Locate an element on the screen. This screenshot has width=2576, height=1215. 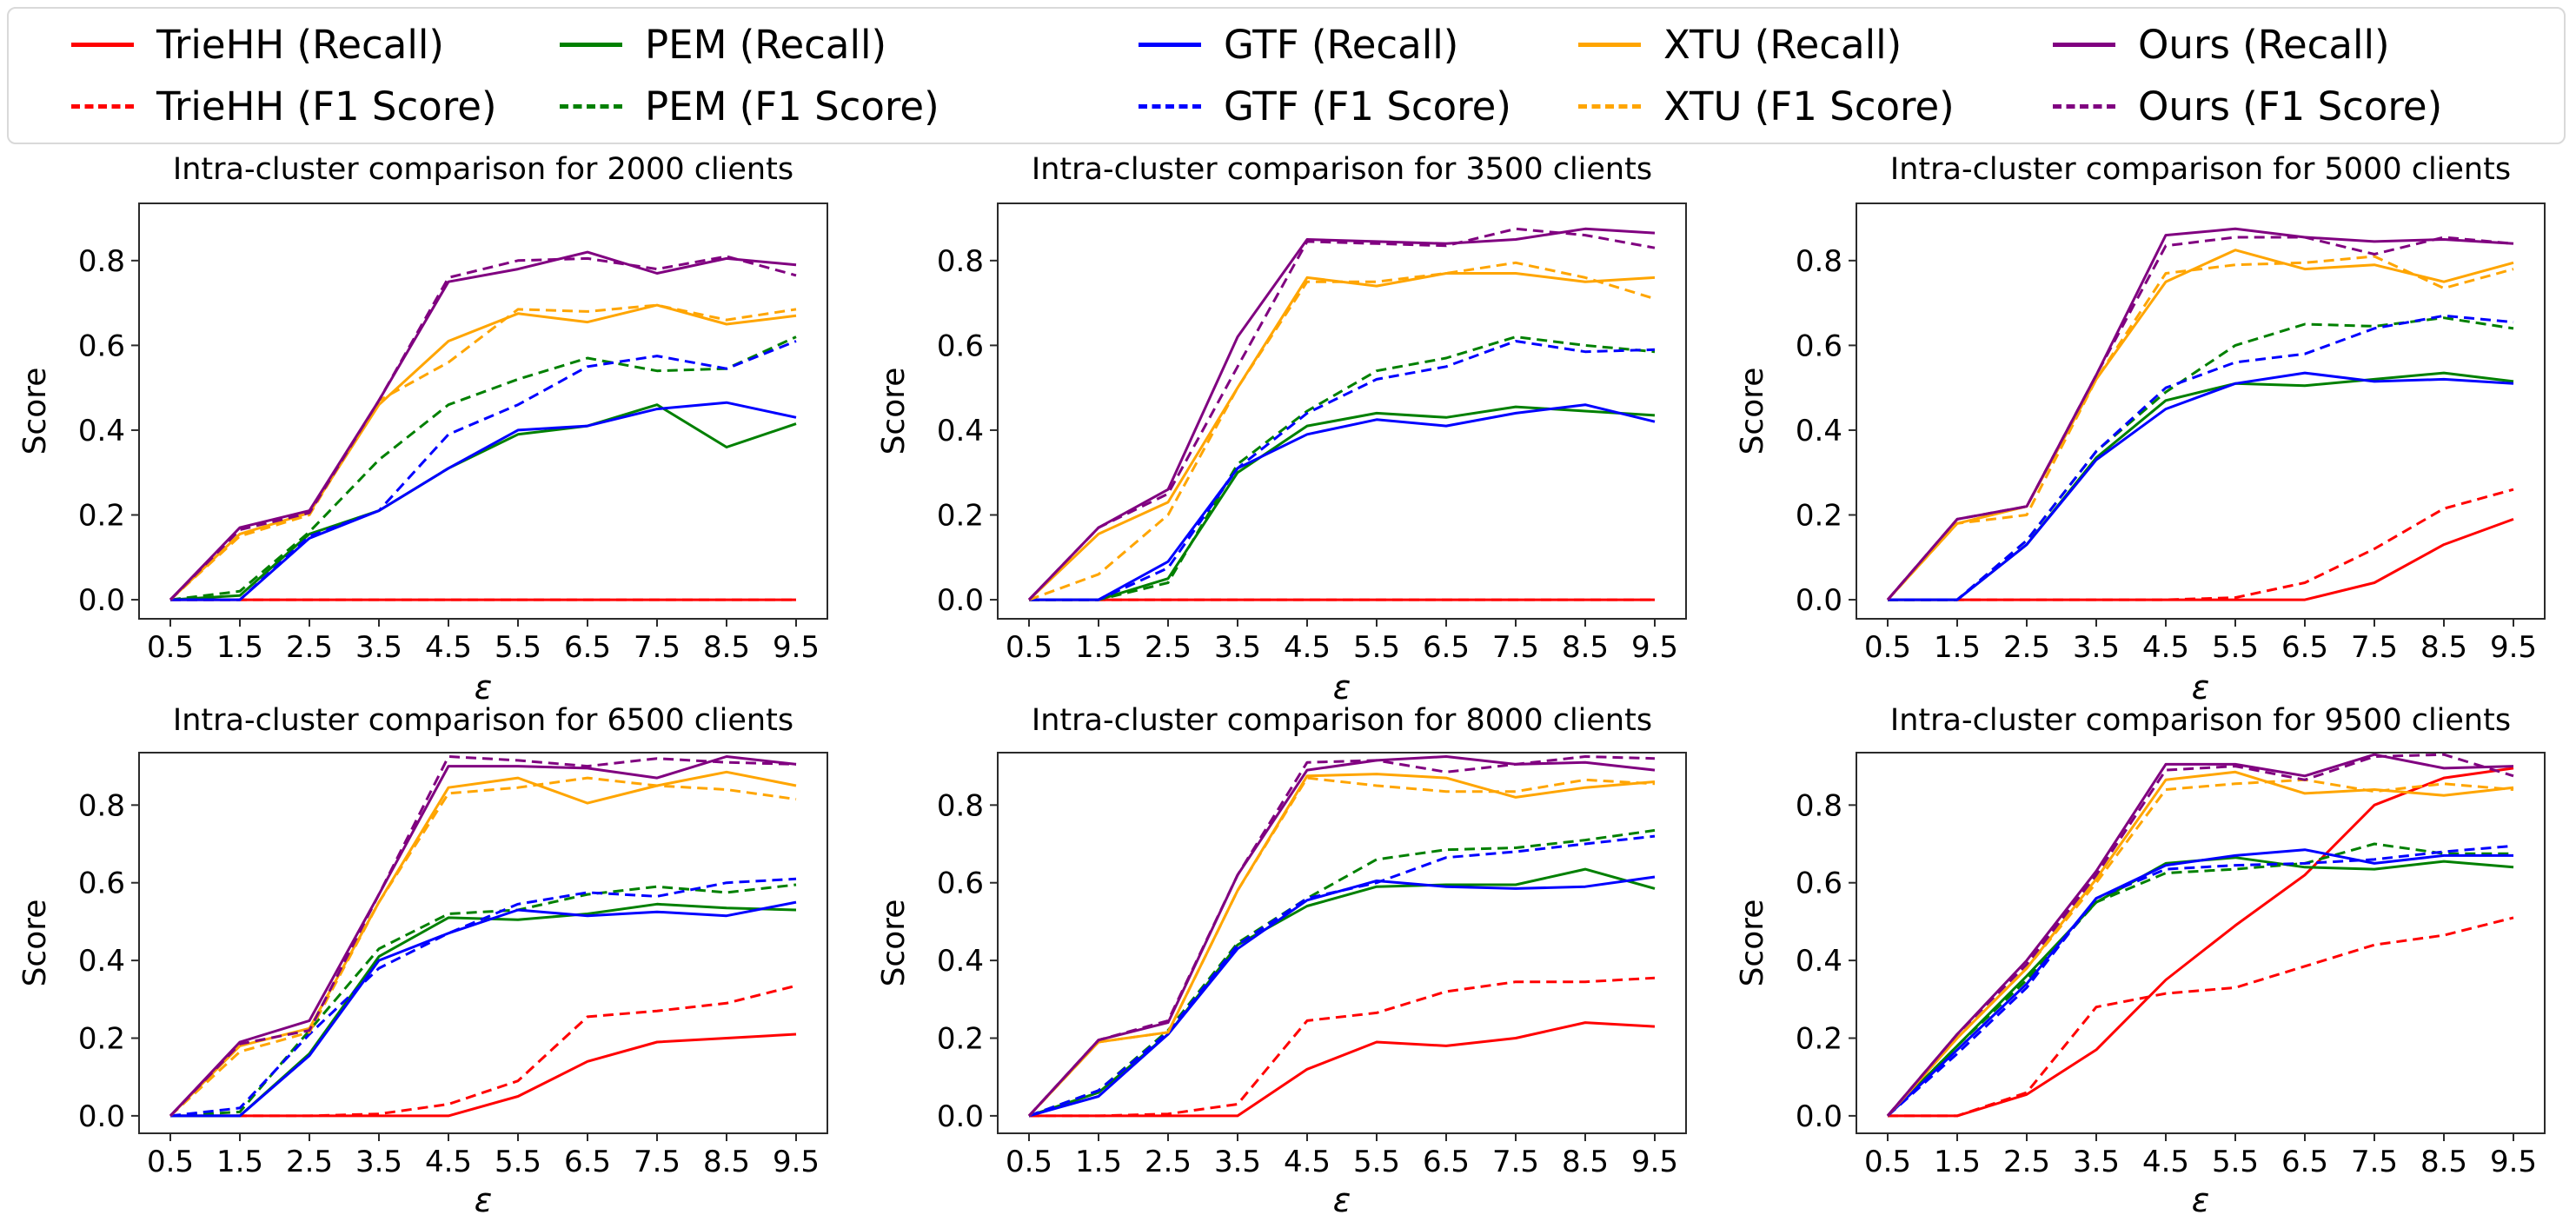
series-line-xtu-recall- is located at coordinates (483, 452).